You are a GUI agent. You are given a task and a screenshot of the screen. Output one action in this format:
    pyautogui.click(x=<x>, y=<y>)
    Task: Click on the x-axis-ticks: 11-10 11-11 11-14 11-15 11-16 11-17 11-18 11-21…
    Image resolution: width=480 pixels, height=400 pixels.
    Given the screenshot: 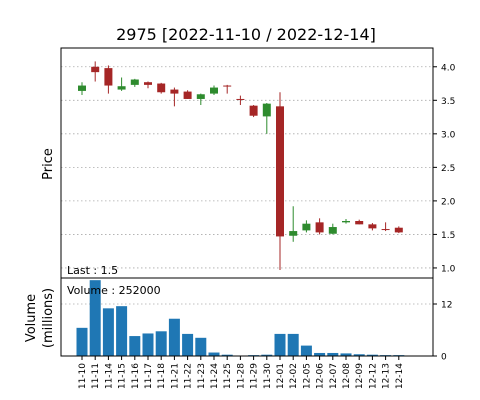 What is the action you would take?
    pyautogui.click(x=241, y=372)
    